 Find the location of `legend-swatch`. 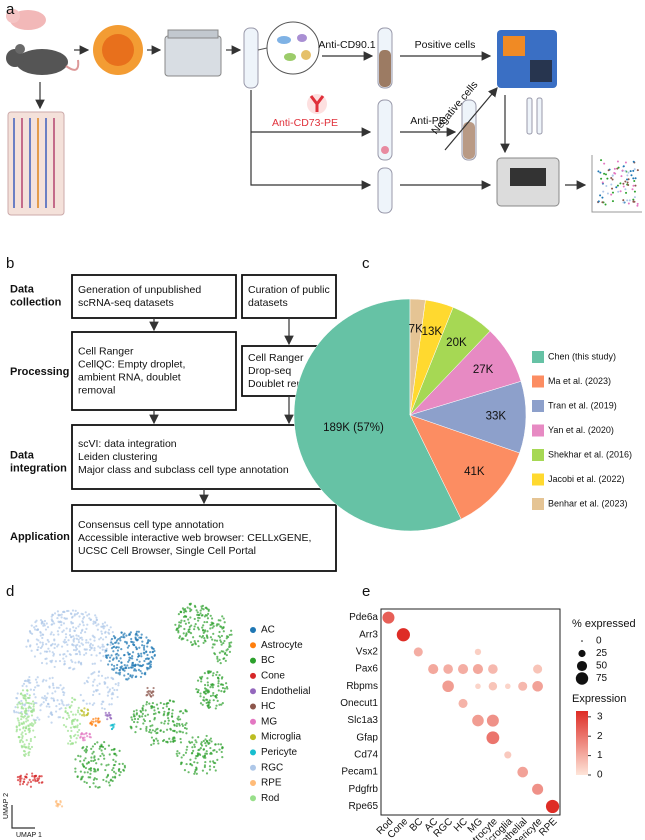

legend-swatch is located at coordinates (538, 406).